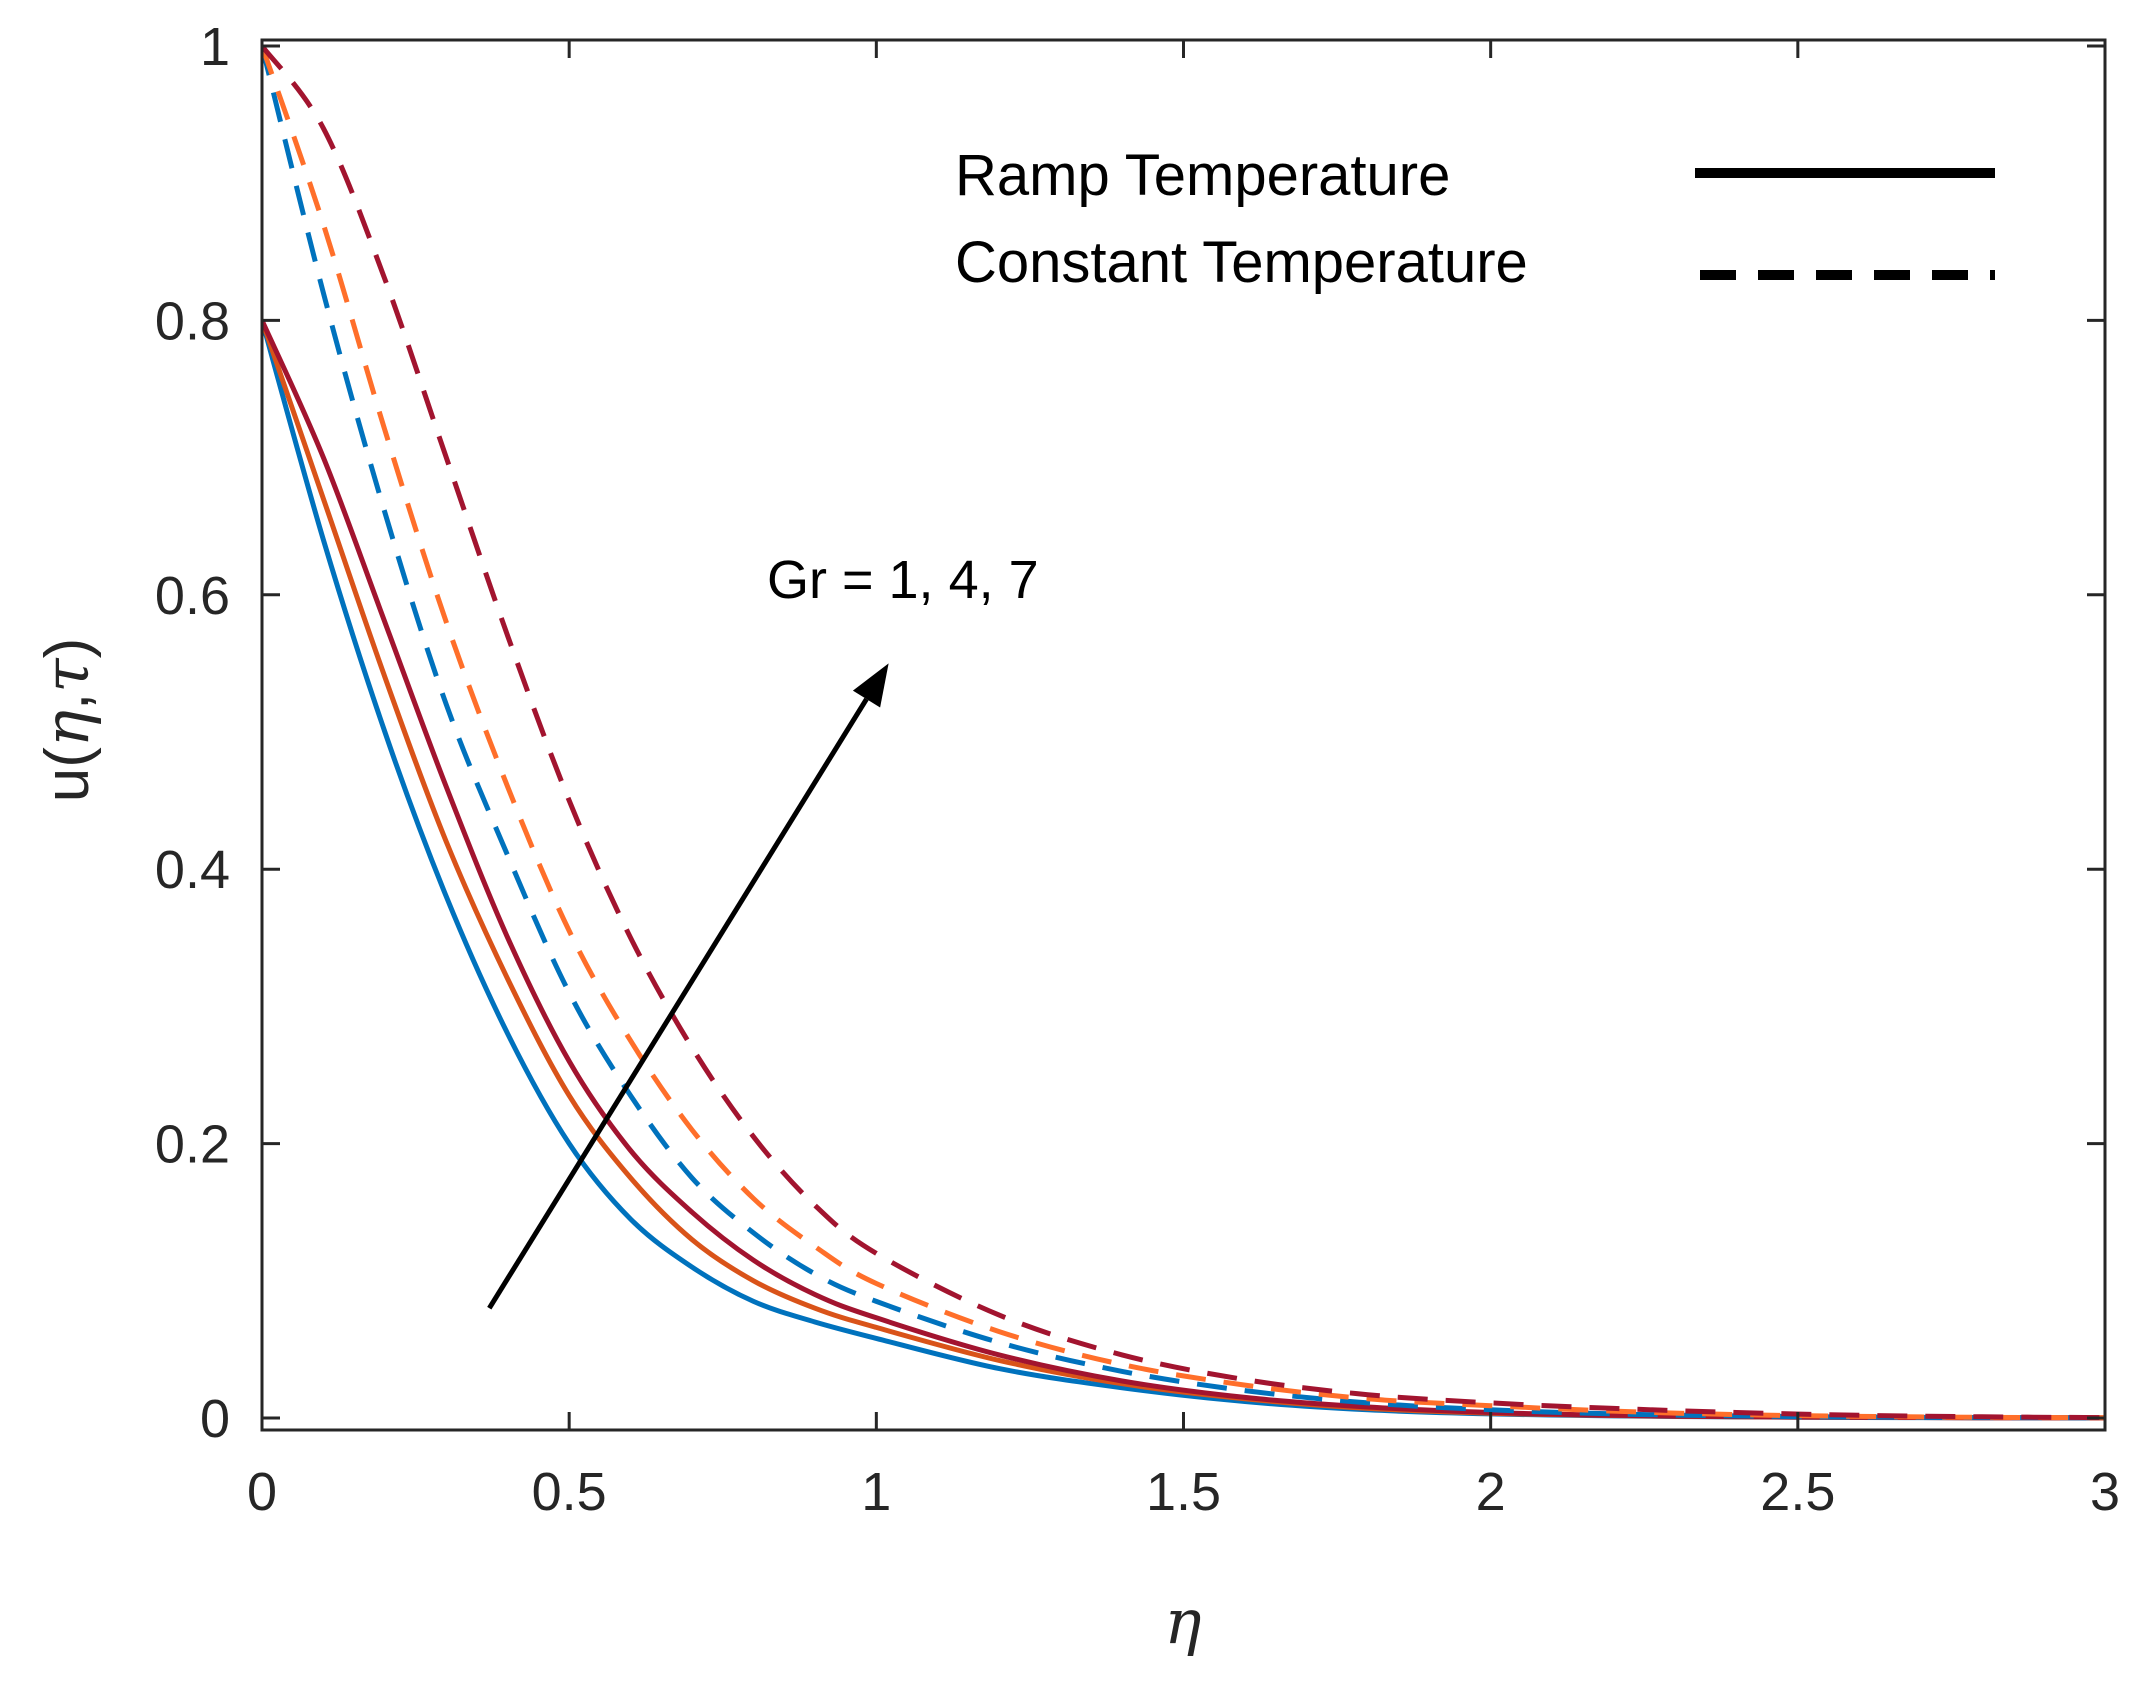  Describe the element at coordinates (1797, 1492) in the screenshot. I see `x-tick-label: 2.5` at that location.